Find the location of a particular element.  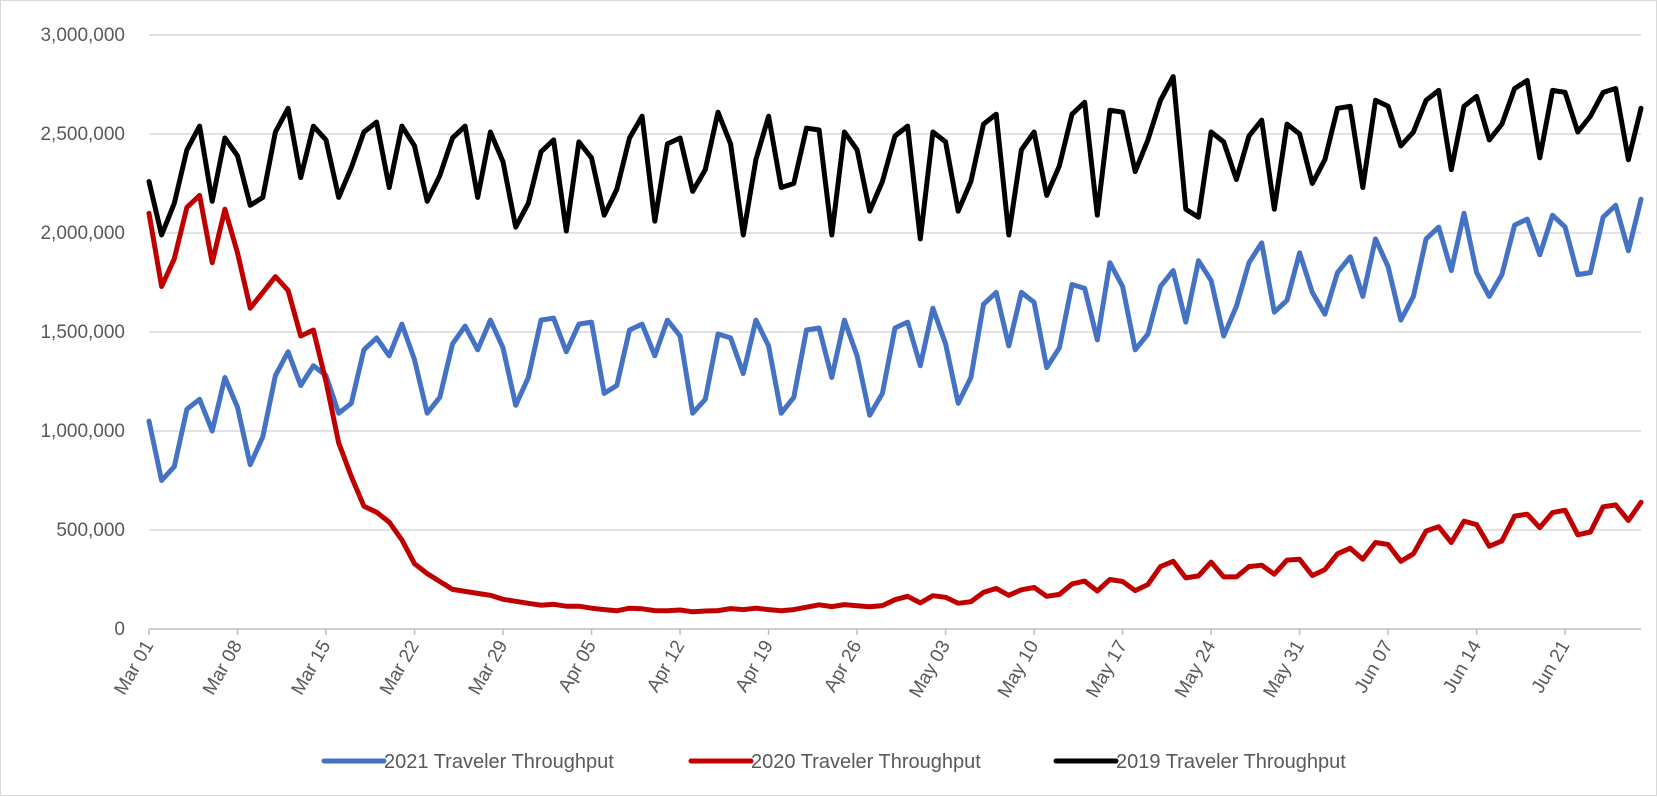

x-tick-label: May 03 is located at coordinates (930, 669).